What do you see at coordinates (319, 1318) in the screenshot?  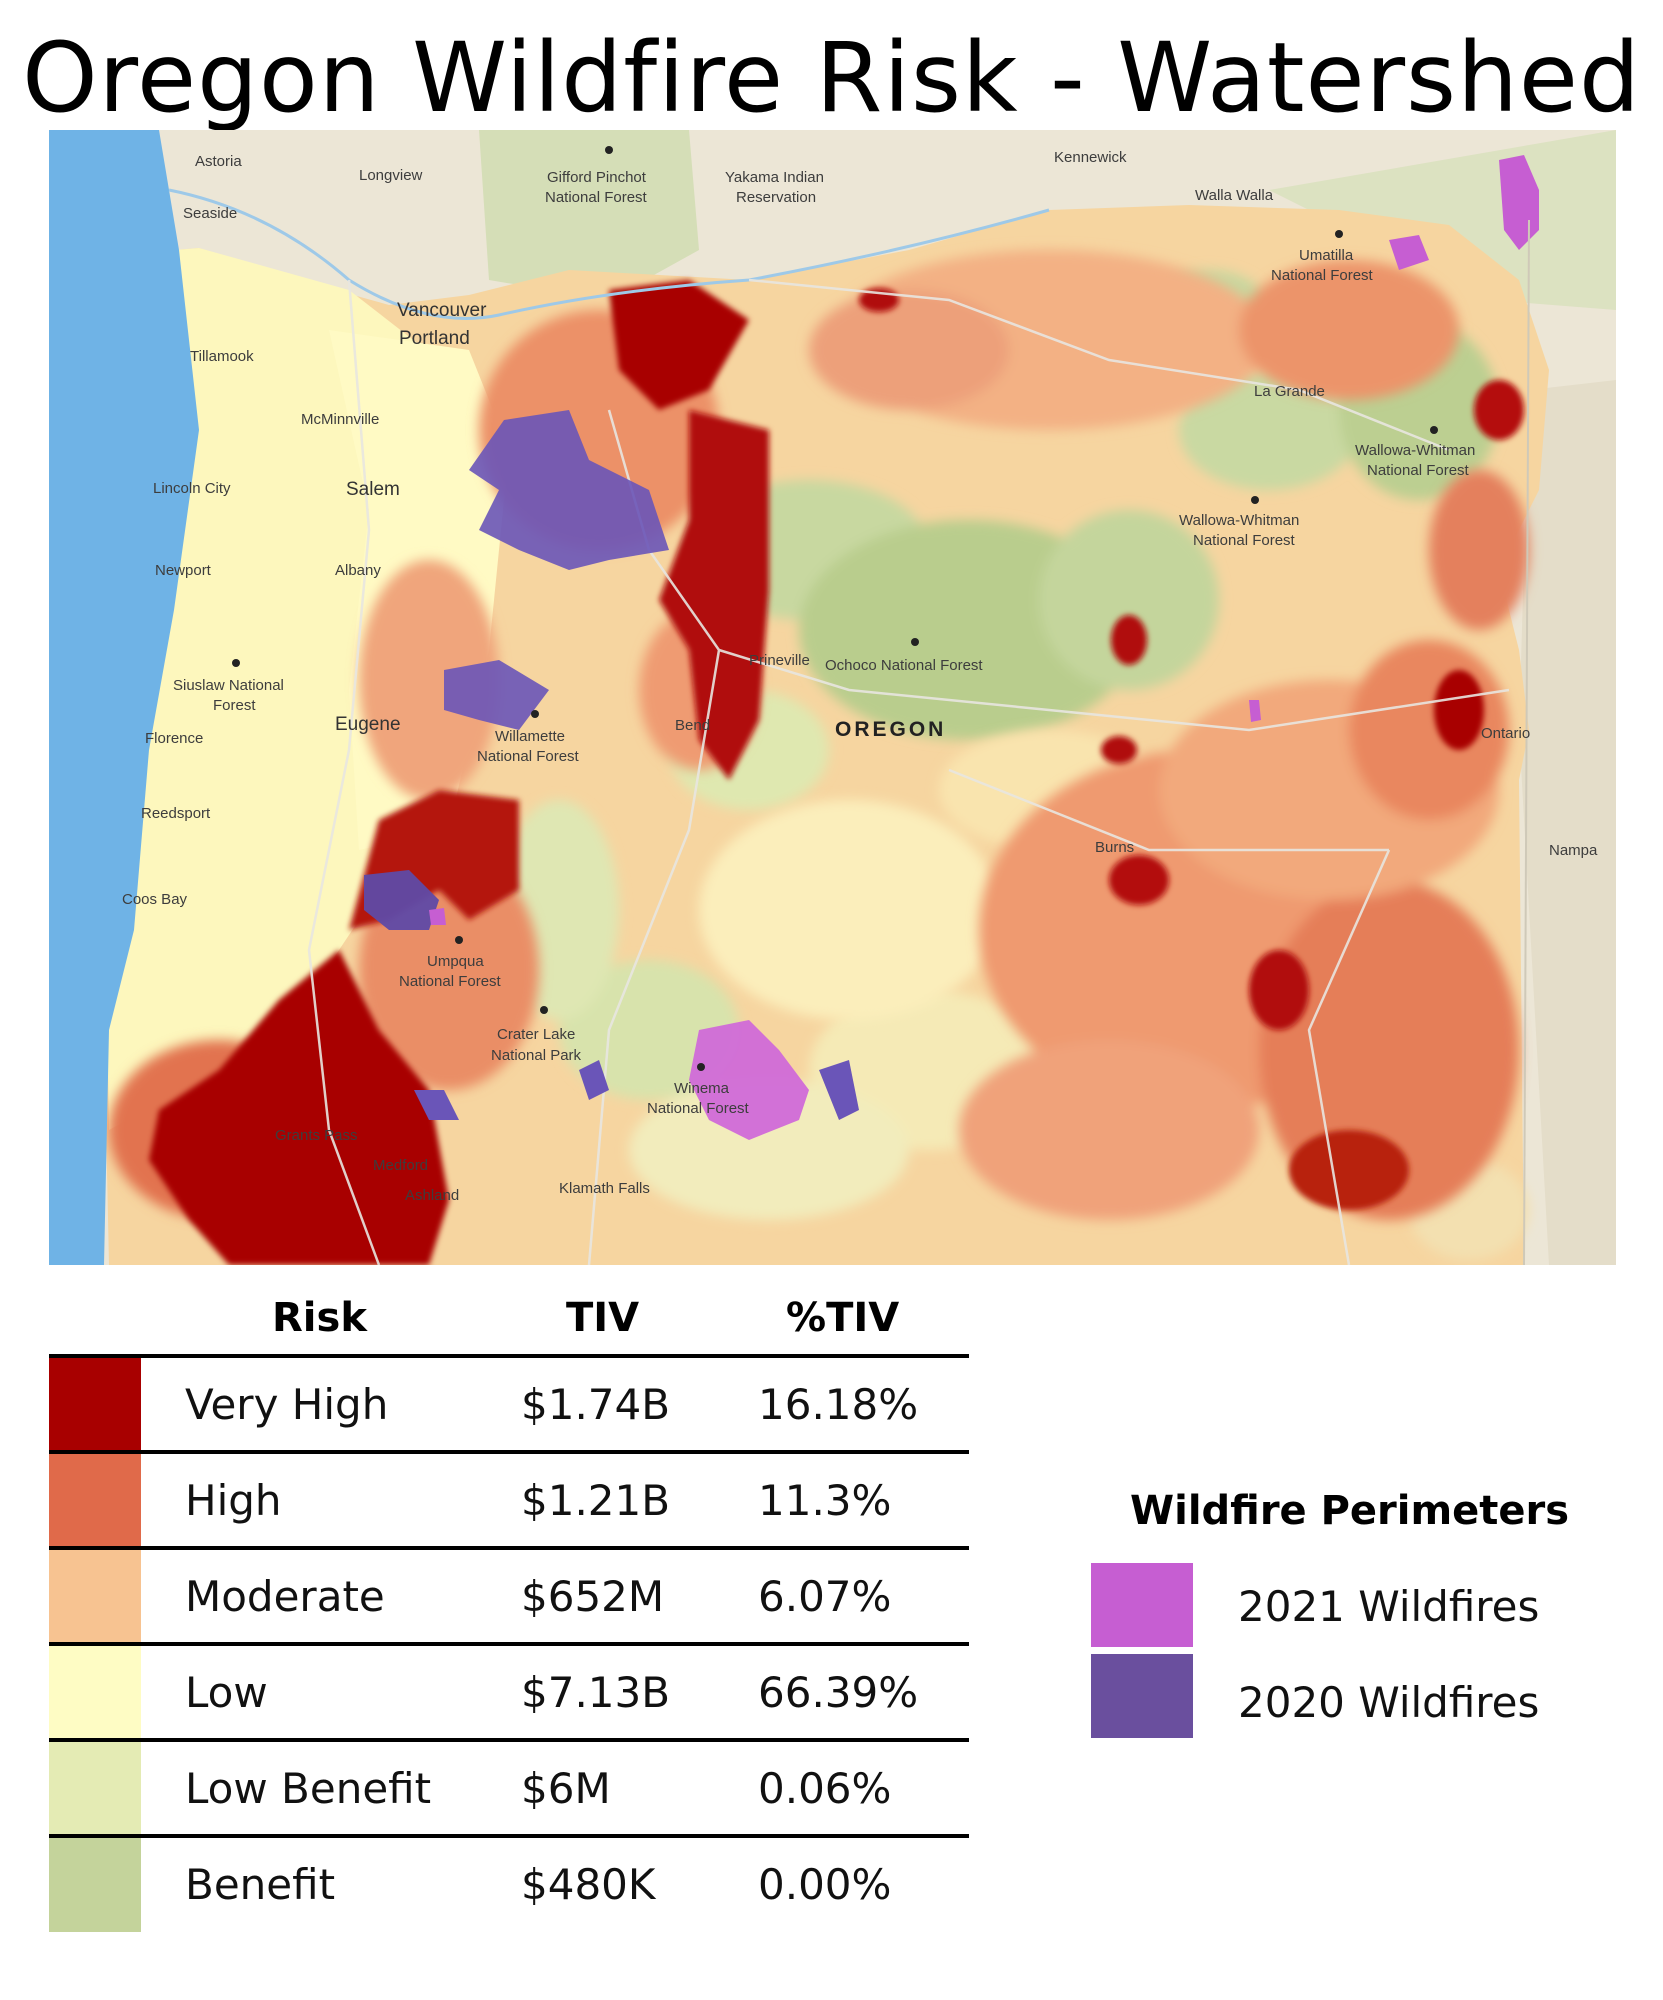 I see `header-risk: Risk` at bounding box center [319, 1318].